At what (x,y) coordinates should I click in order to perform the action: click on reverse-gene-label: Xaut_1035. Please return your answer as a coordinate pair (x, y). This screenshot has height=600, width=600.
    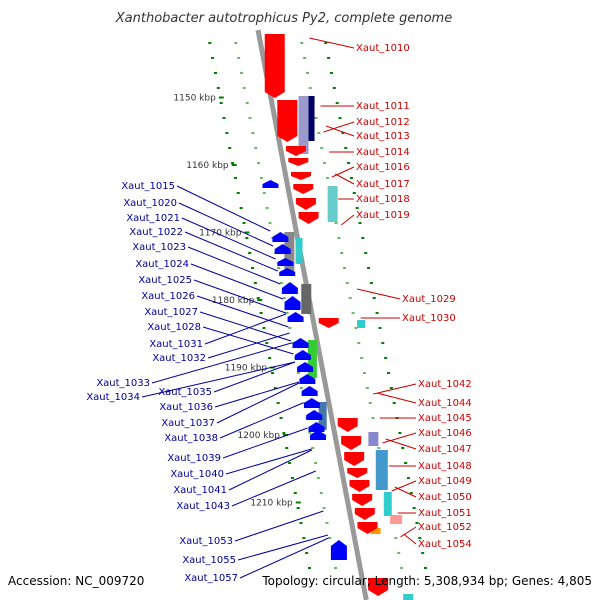
    Looking at the image, I should click on (185, 392).